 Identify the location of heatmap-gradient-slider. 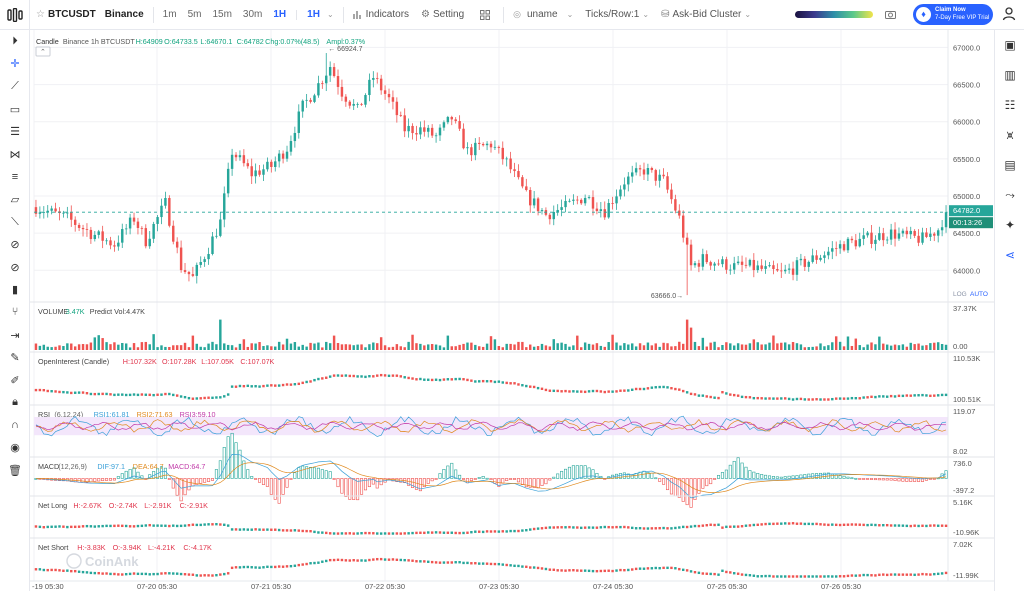
(834, 14).